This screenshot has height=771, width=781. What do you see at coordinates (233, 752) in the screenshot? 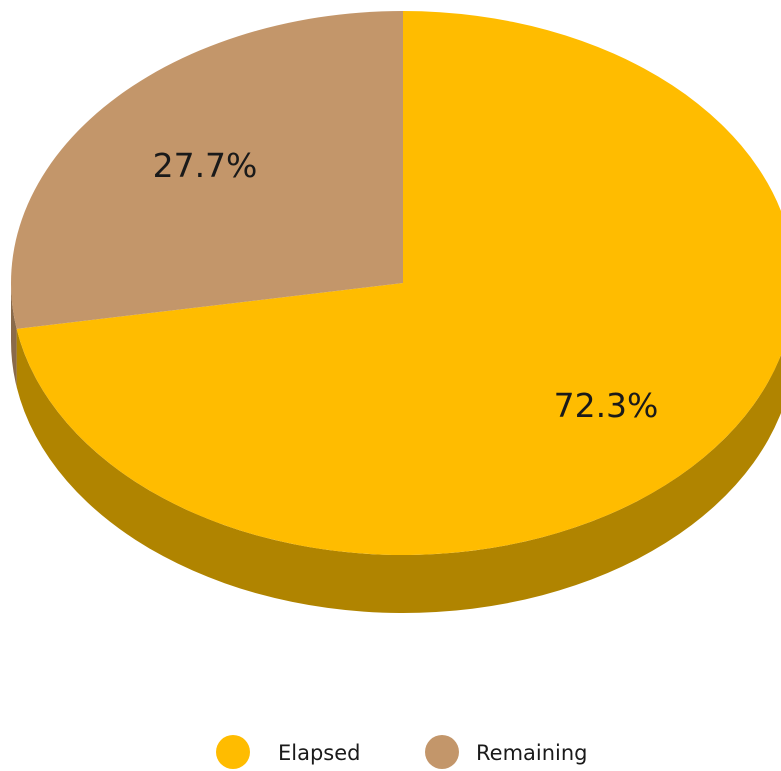
I see `legend-swatch-elapsed` at bounding box center [233, 752].